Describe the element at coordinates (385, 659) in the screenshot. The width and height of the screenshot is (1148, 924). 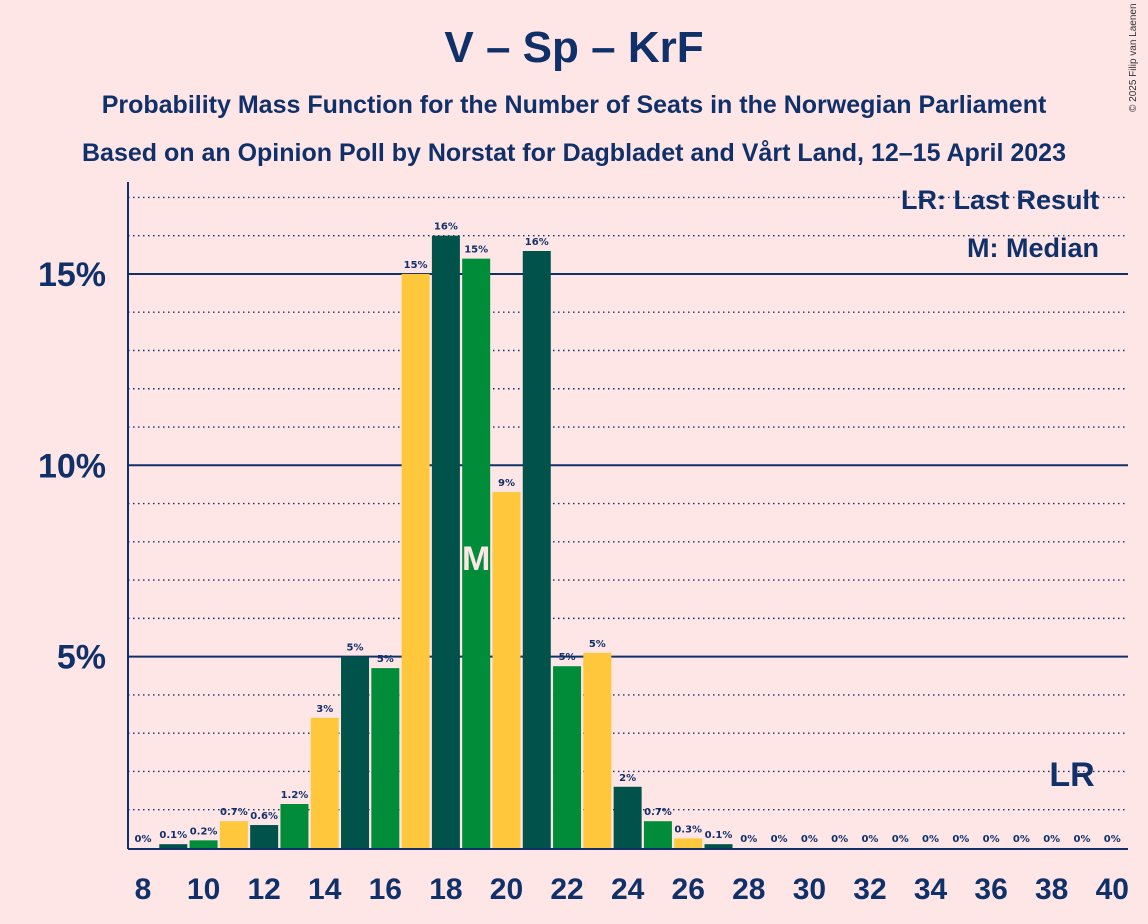
I see `bar-label-seat-16: 5%` at that location.